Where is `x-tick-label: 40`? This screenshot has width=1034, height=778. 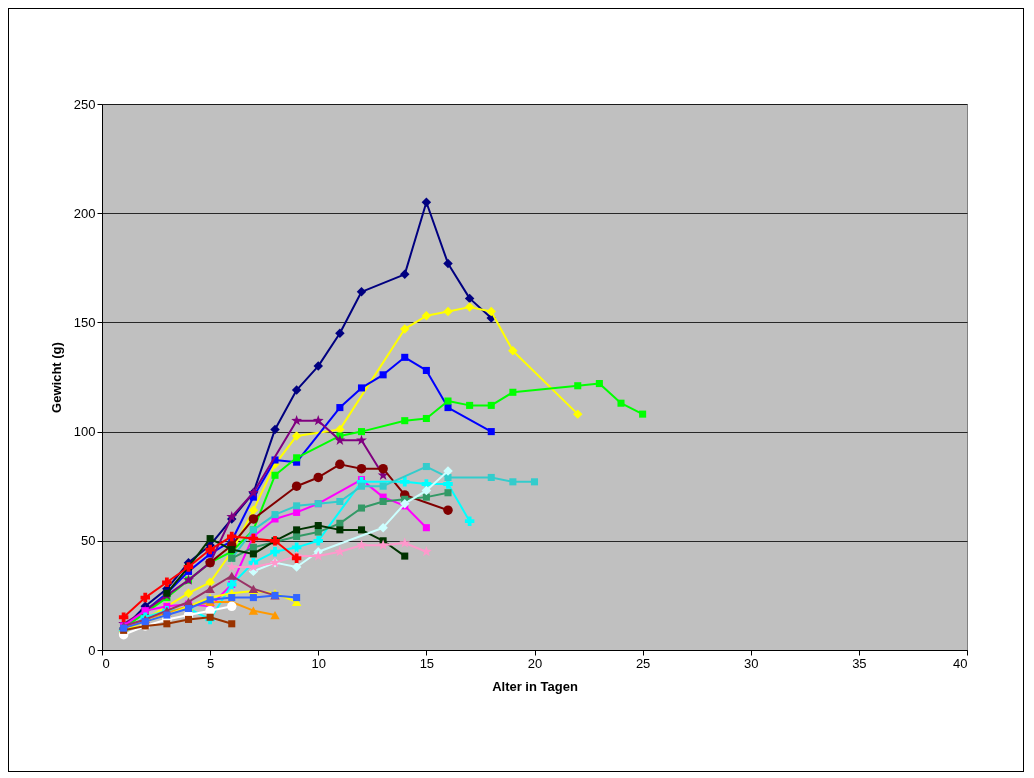 x-tick-label: 40 is located at coordinates (960, 663).